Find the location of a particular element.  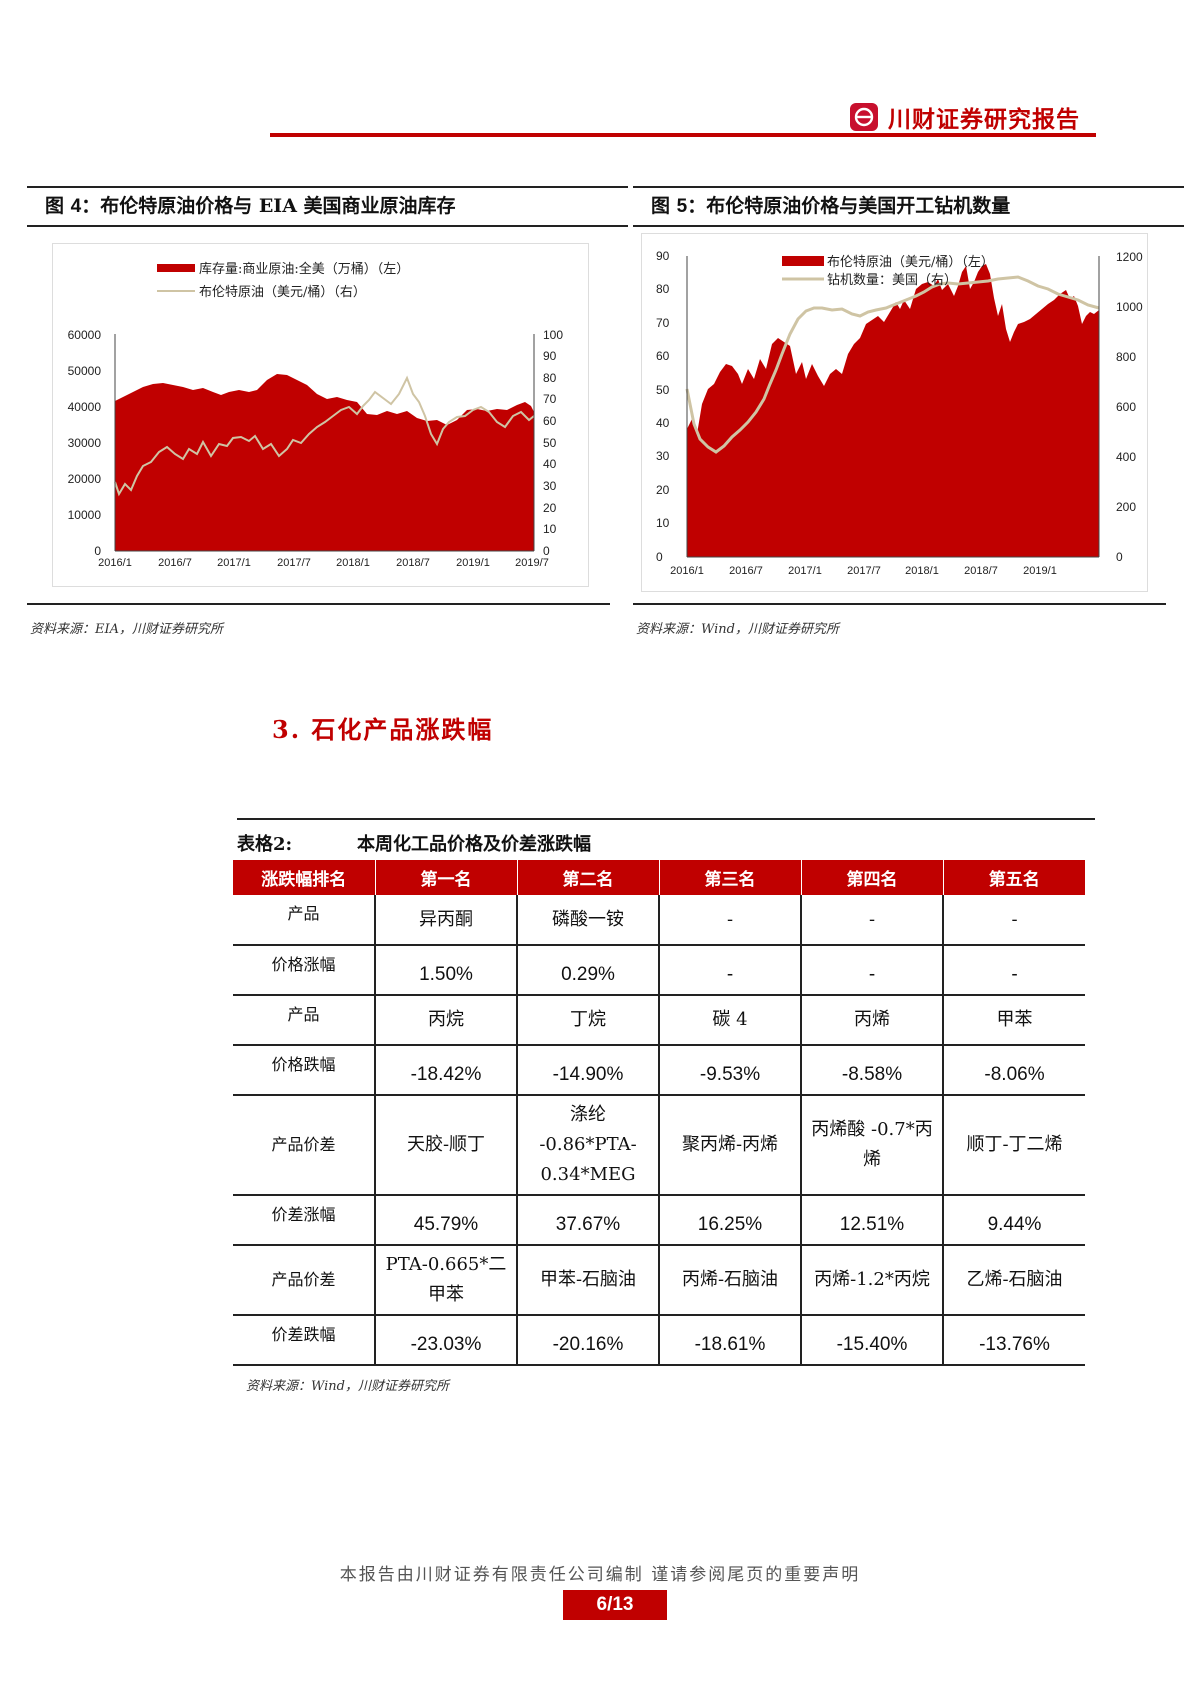

table-cell: -18.42% is located at coordinates (445, 1070).